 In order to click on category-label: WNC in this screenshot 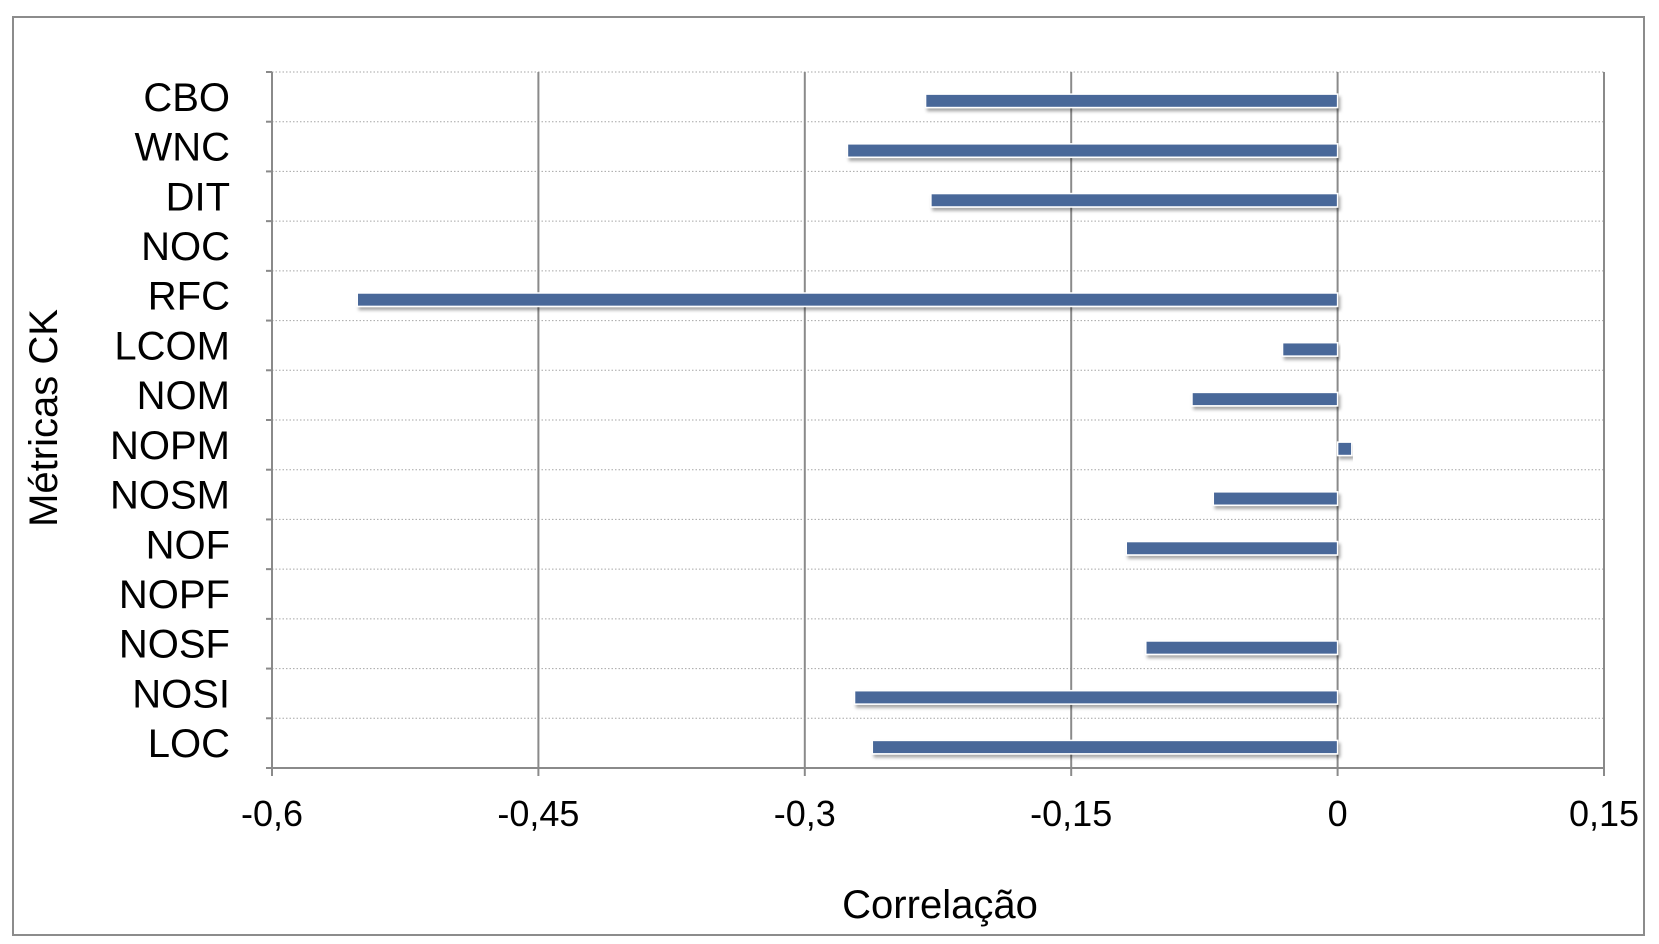, I will do `click(182, 148)`.